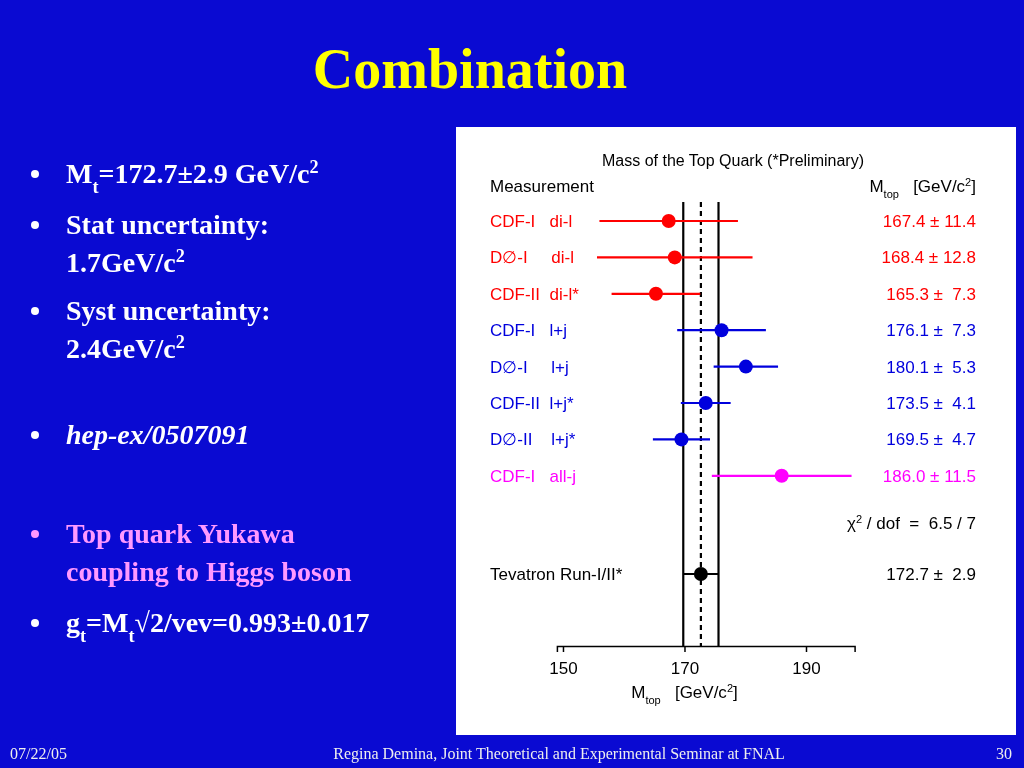 This screenshot has height=768, width=1024. Describe the element at coordinates (38, 753) in the screenshot. I see `text: 07/22/05` at that location.